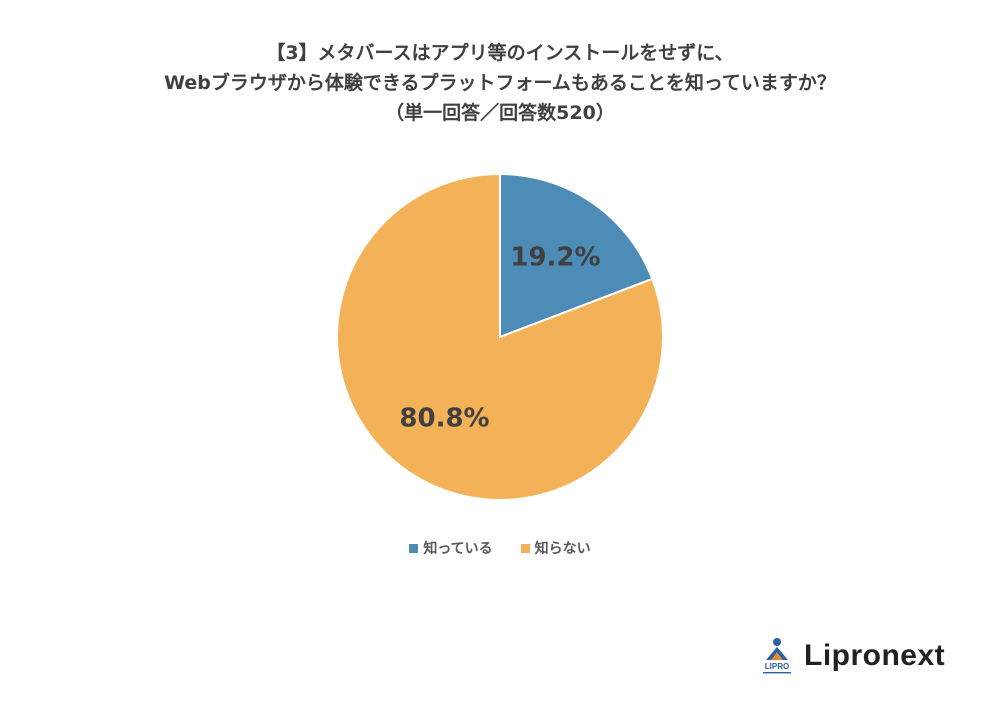 The width and height of the screenshot is (1000, 707). I want to click on legend-label-known: 知っている, so click(458, 549).